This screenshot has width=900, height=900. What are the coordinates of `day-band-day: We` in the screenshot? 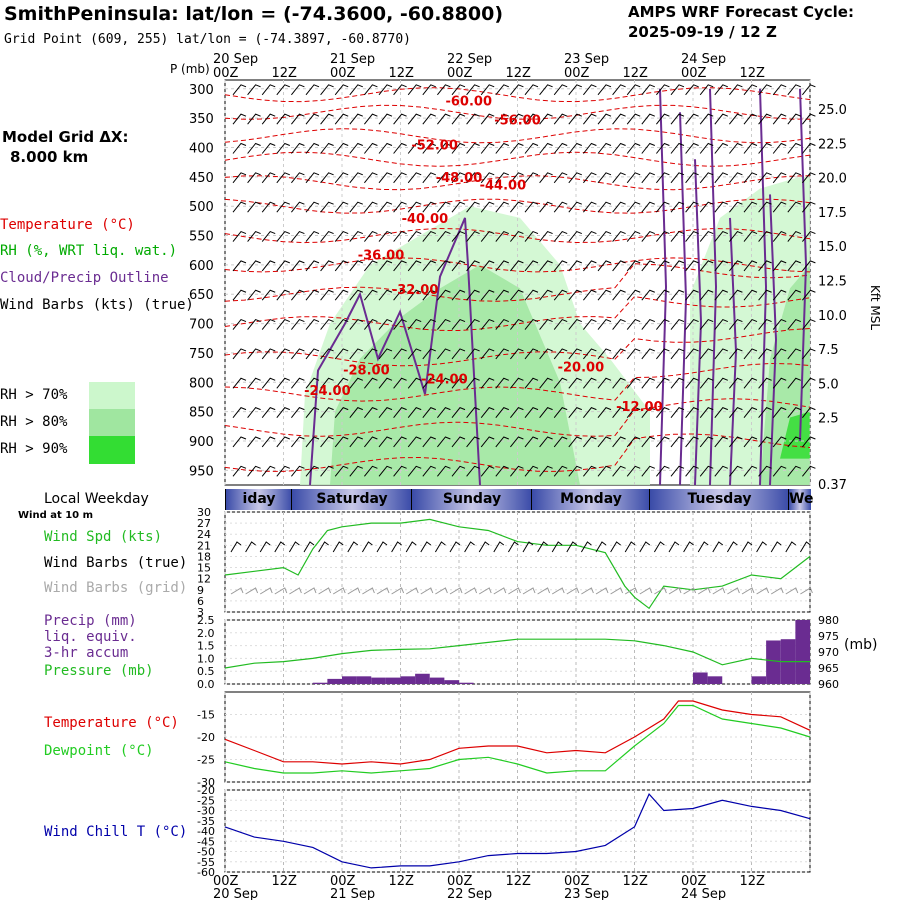 It's located at (800, 499).